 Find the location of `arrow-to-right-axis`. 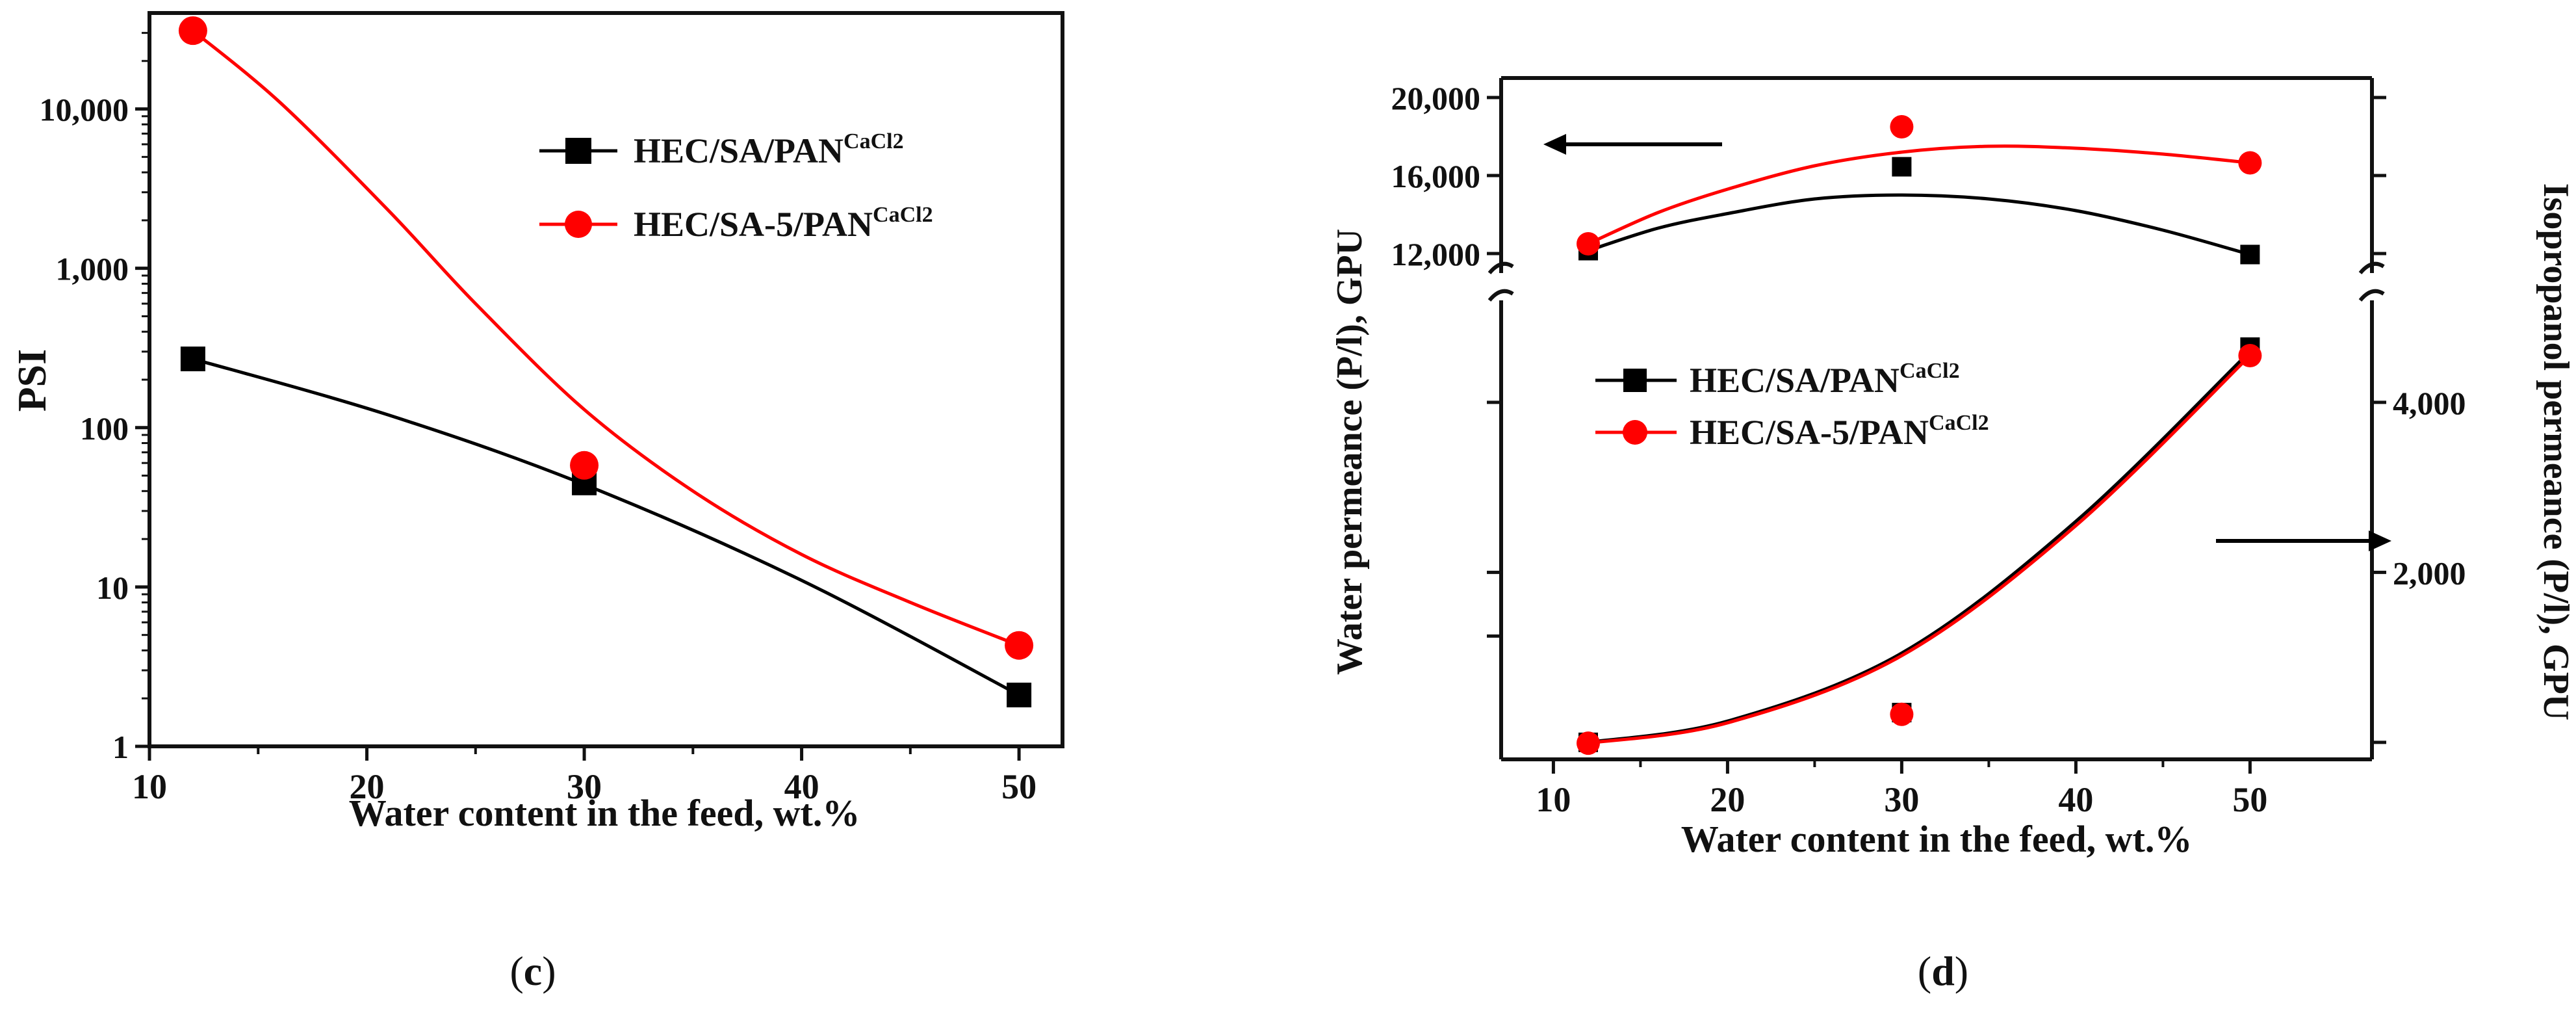

arrow-to-right-axis is located at coordinates (2303, 541).